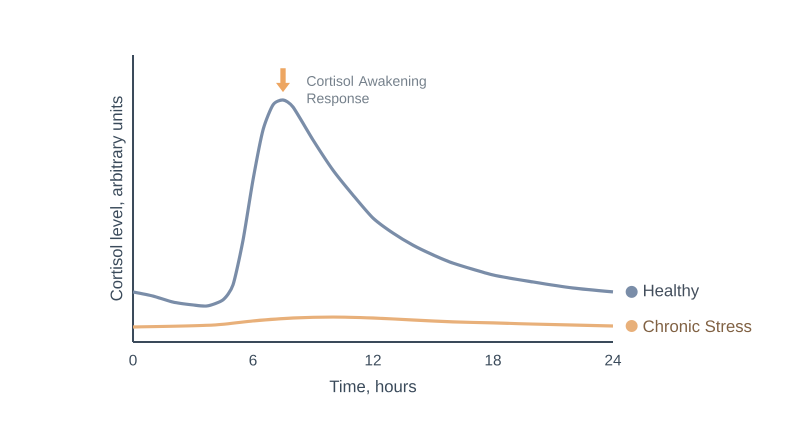  I want to click on legend-label: Chronic Stress, so click(697, 326).